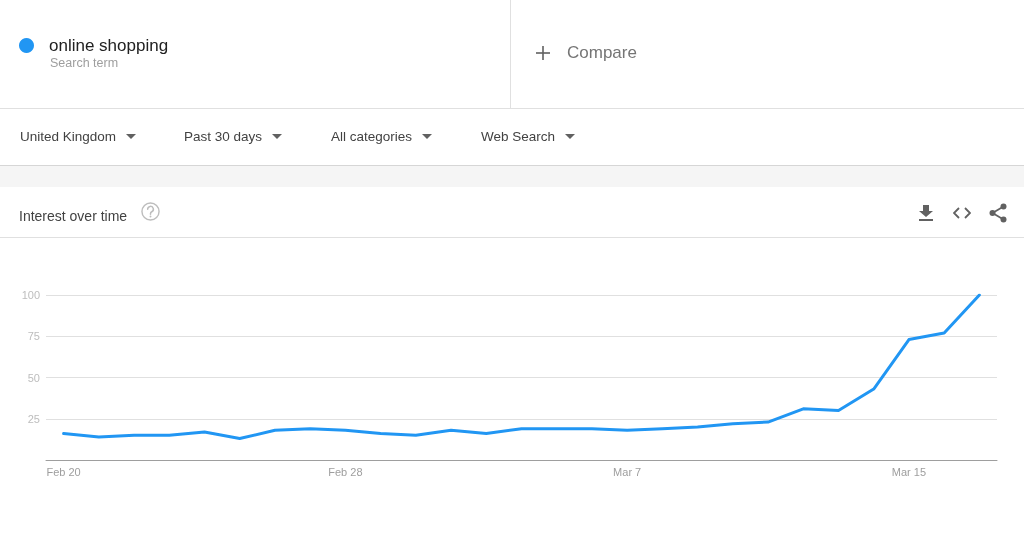 This screenshot has width=1024, height=536. What do you see at coordinates (33, 418) in the screenshot?
I see `y-tick-label: 25` at bounding box center [33, 418].